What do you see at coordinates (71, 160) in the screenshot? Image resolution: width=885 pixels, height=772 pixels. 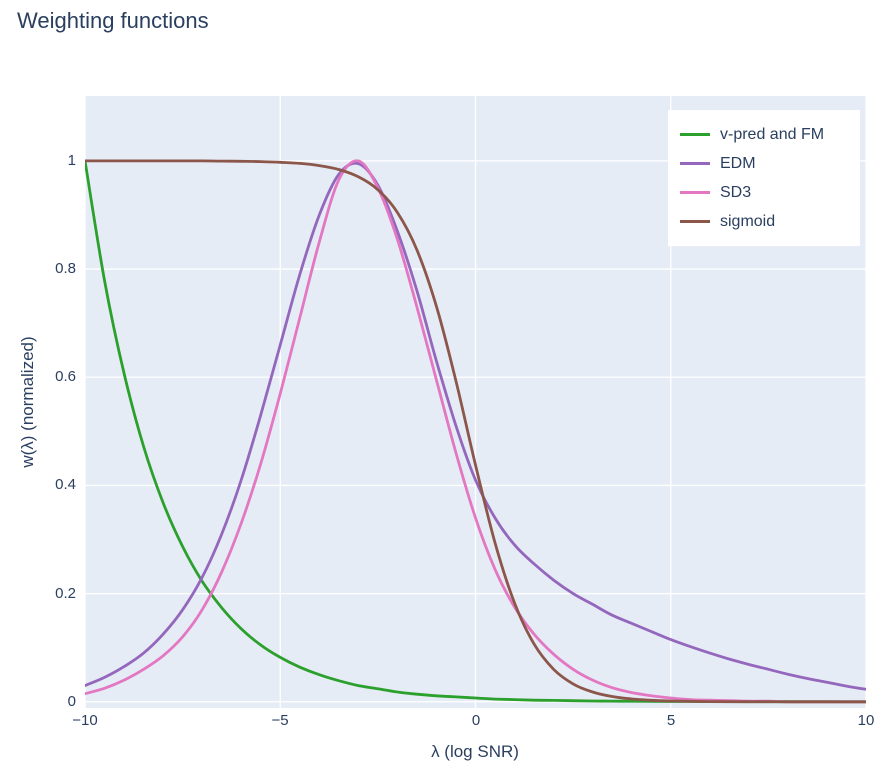 I see `y-tick-label: 1` at bounding box center [71, 160].